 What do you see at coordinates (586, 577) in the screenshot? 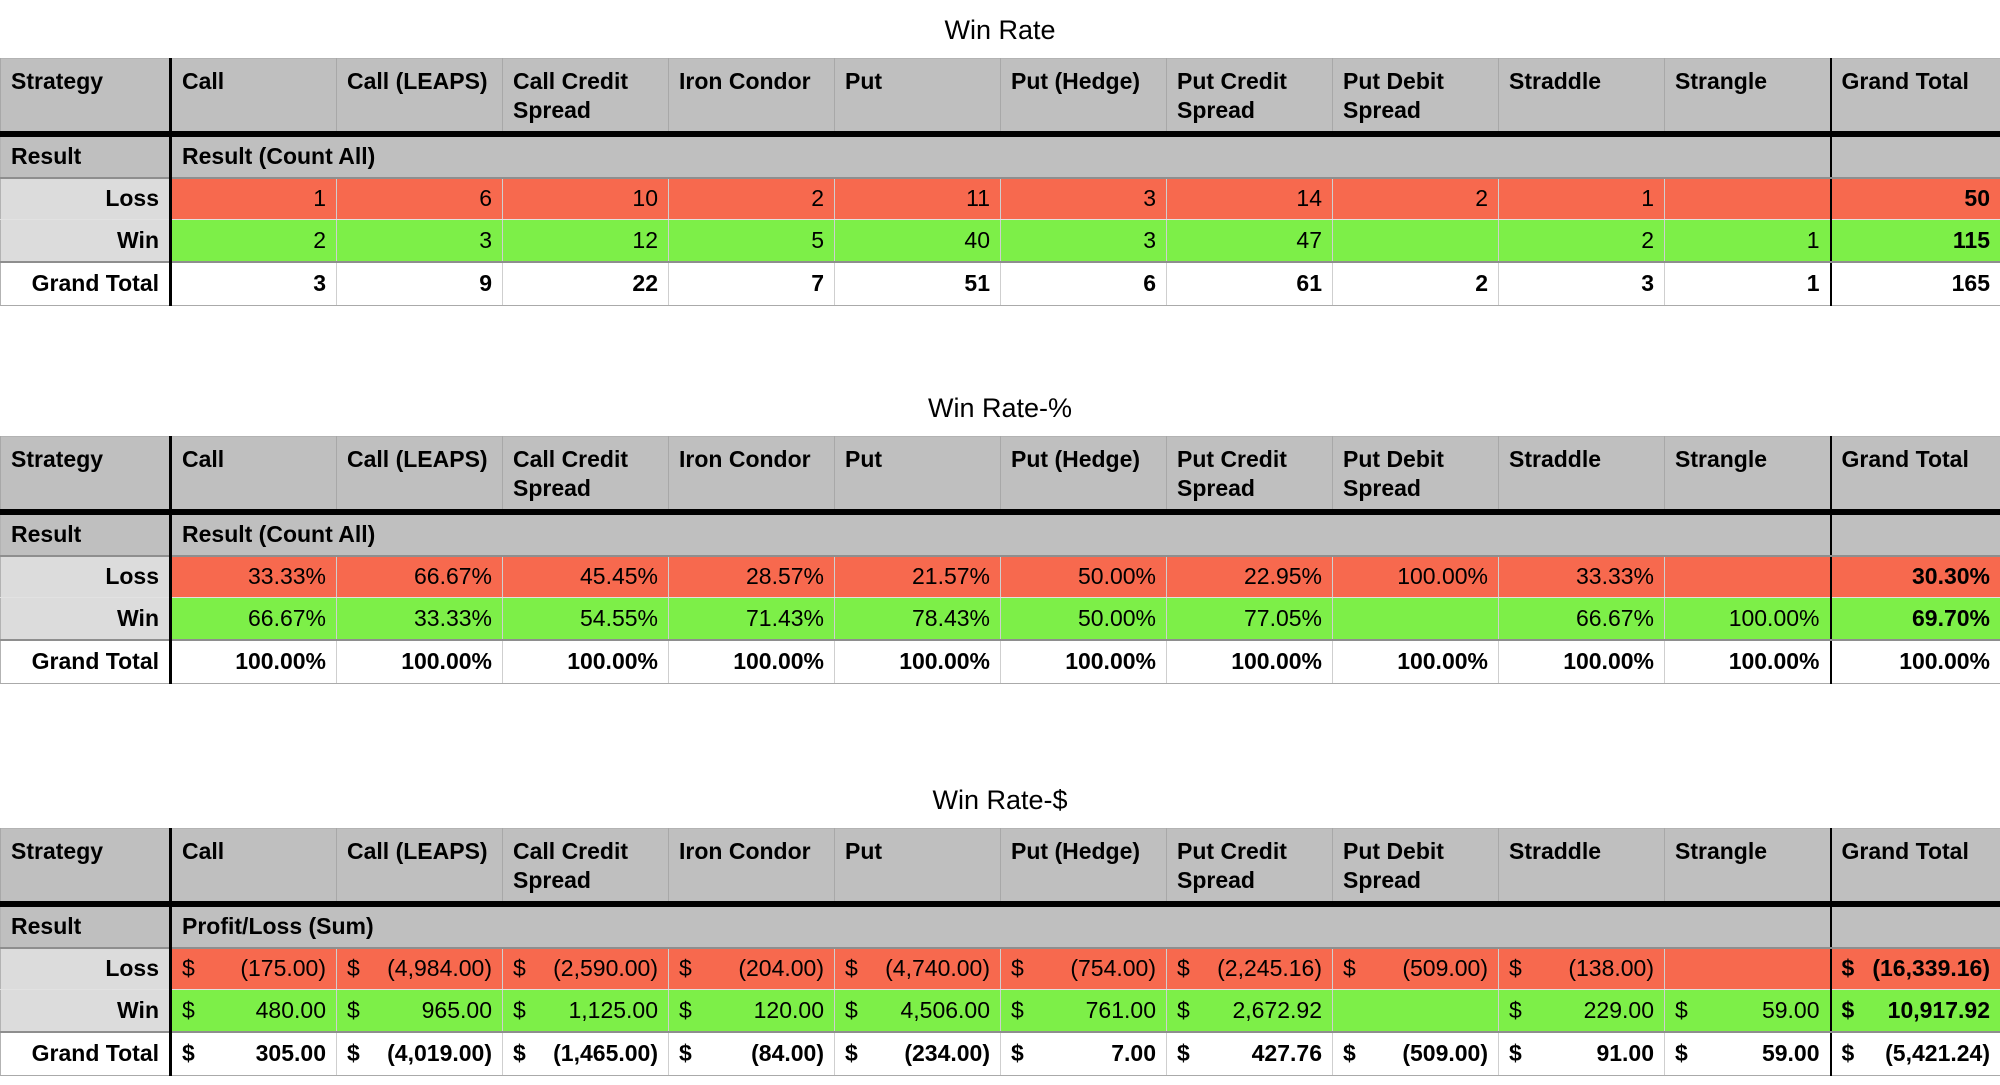
I see `cell-call-credit-spread-loss: 45.45%` at bounding box center [586, 577].